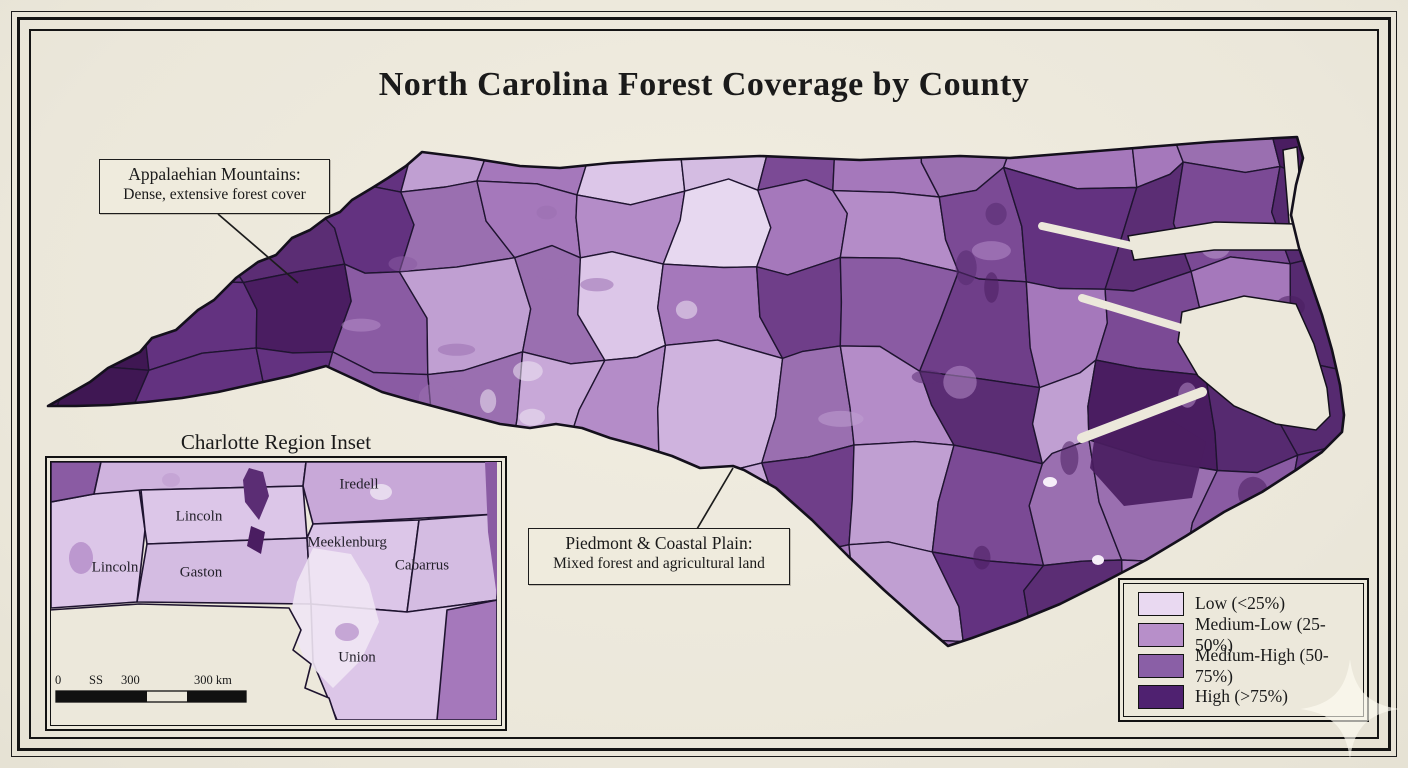  Describe the element at coordinates (214, 174) in the screenshot. I see `callout-appalachian-title: Appalaehian Mountains:` at that location.